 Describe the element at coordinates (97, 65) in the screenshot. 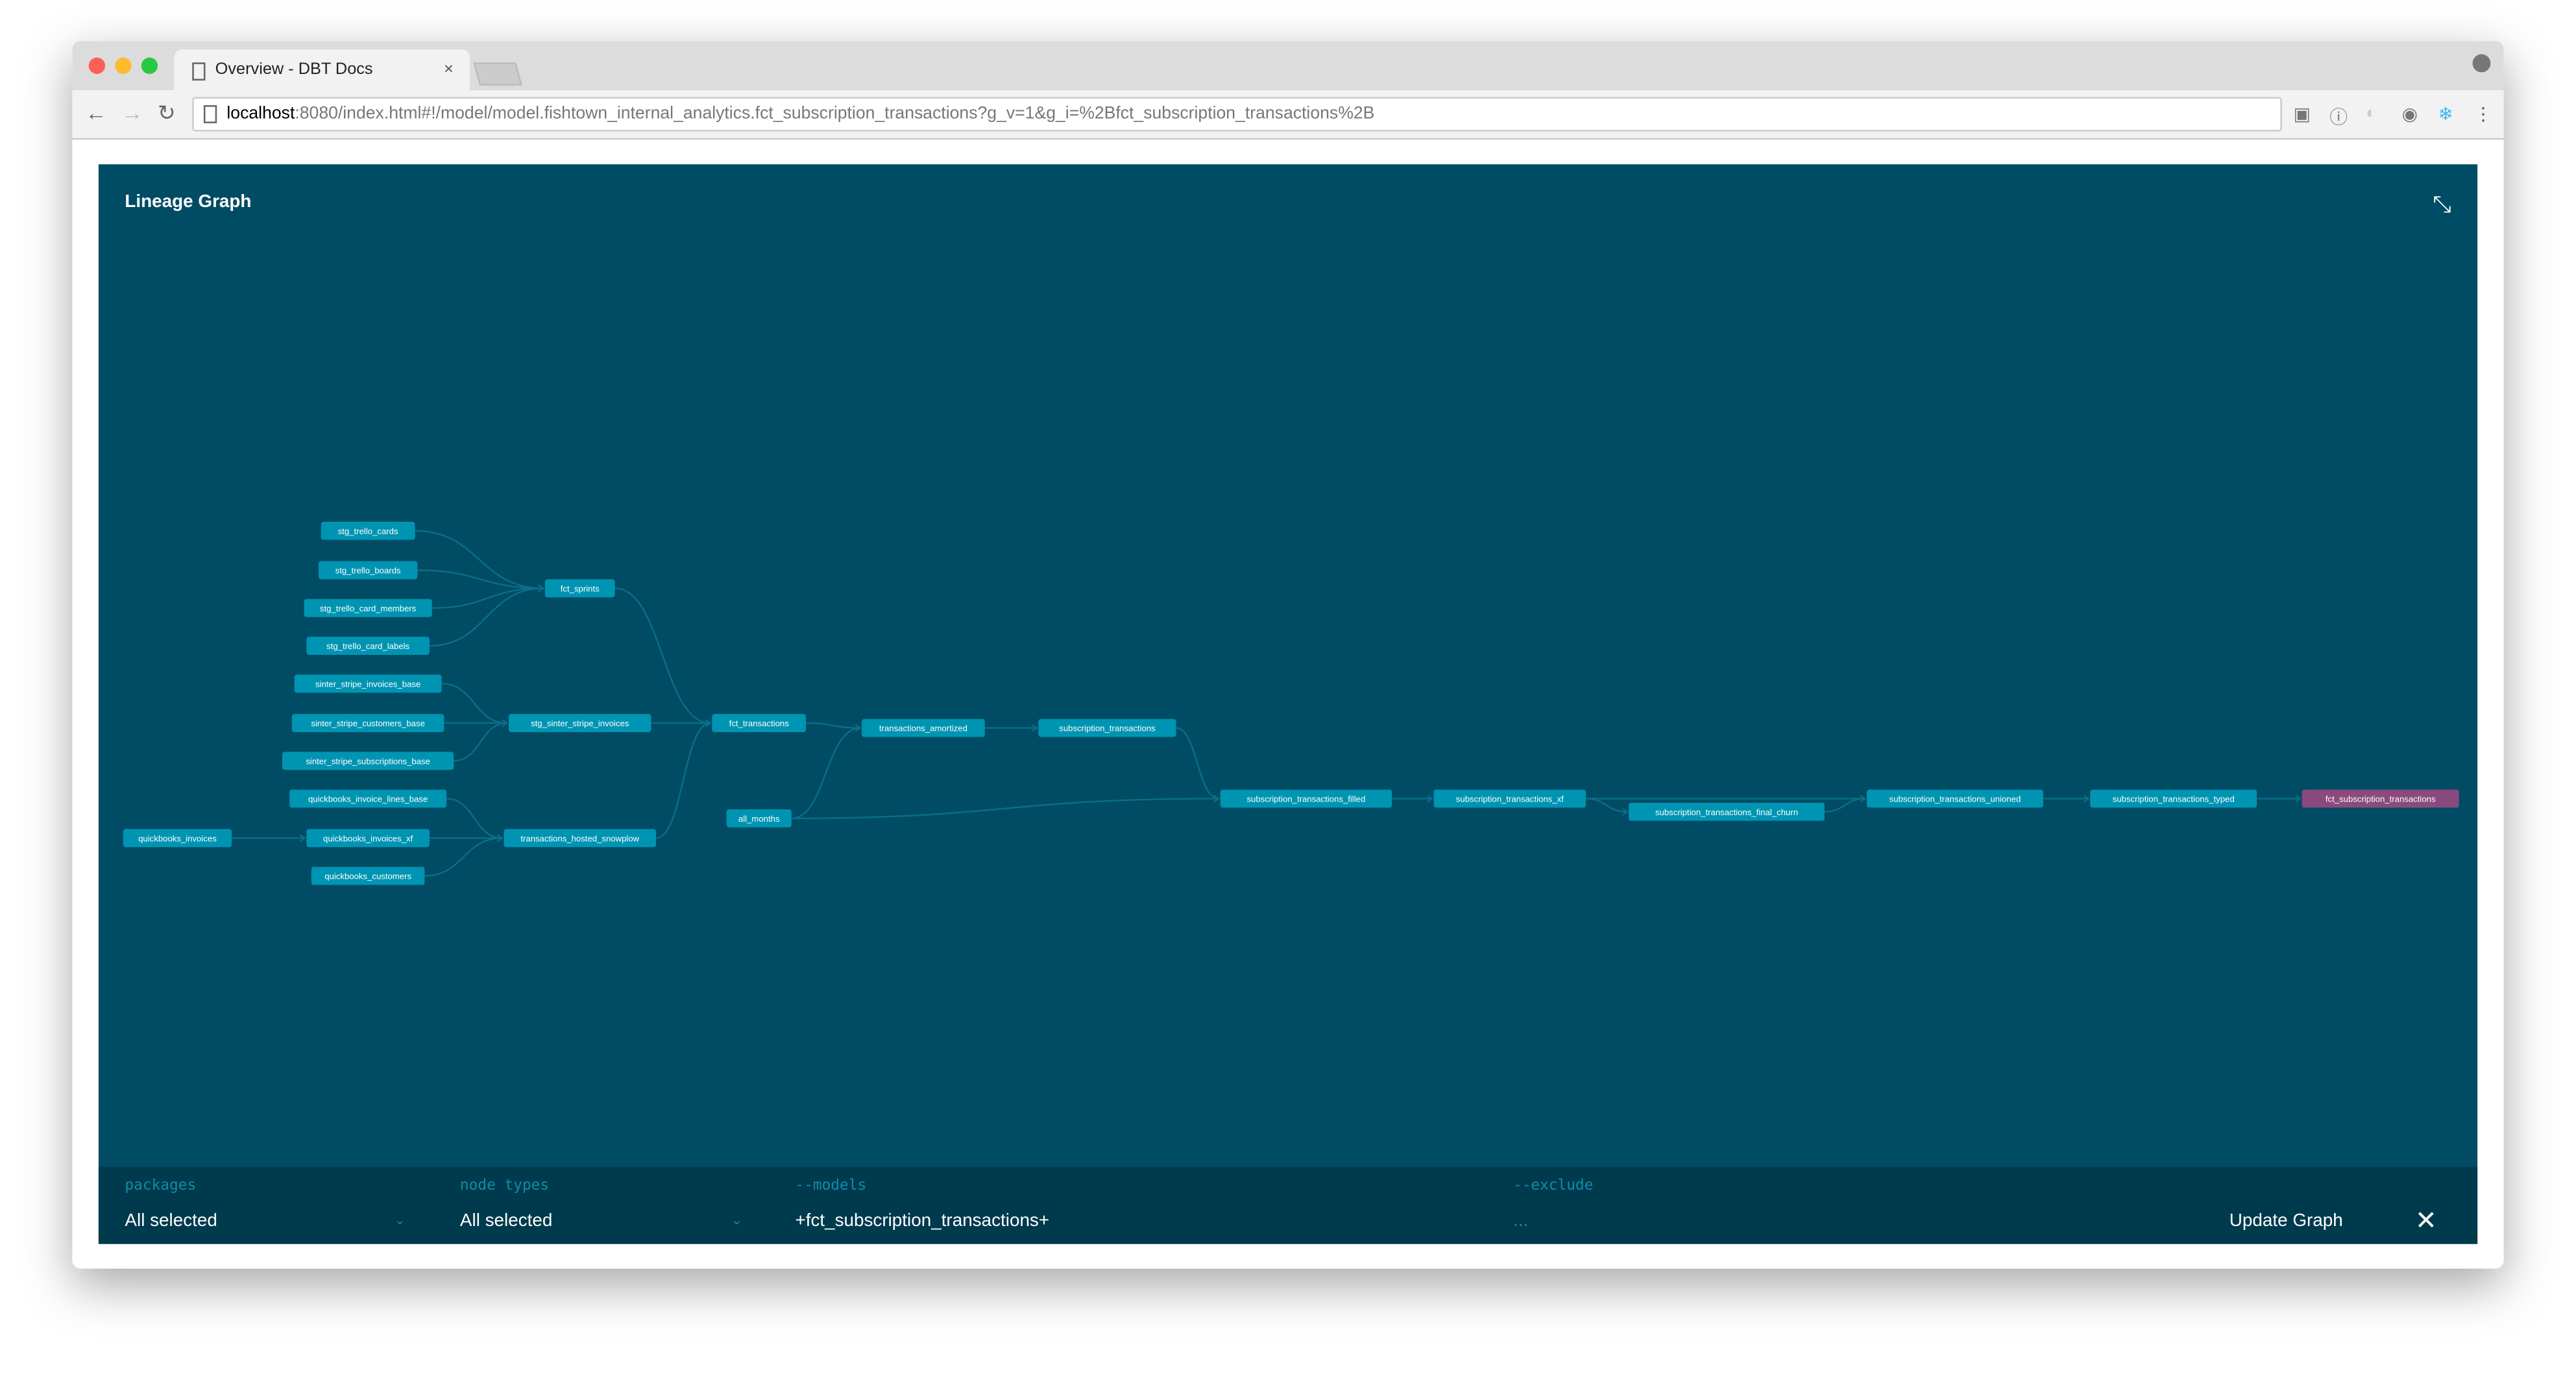

I see `close-window-button` at that location.